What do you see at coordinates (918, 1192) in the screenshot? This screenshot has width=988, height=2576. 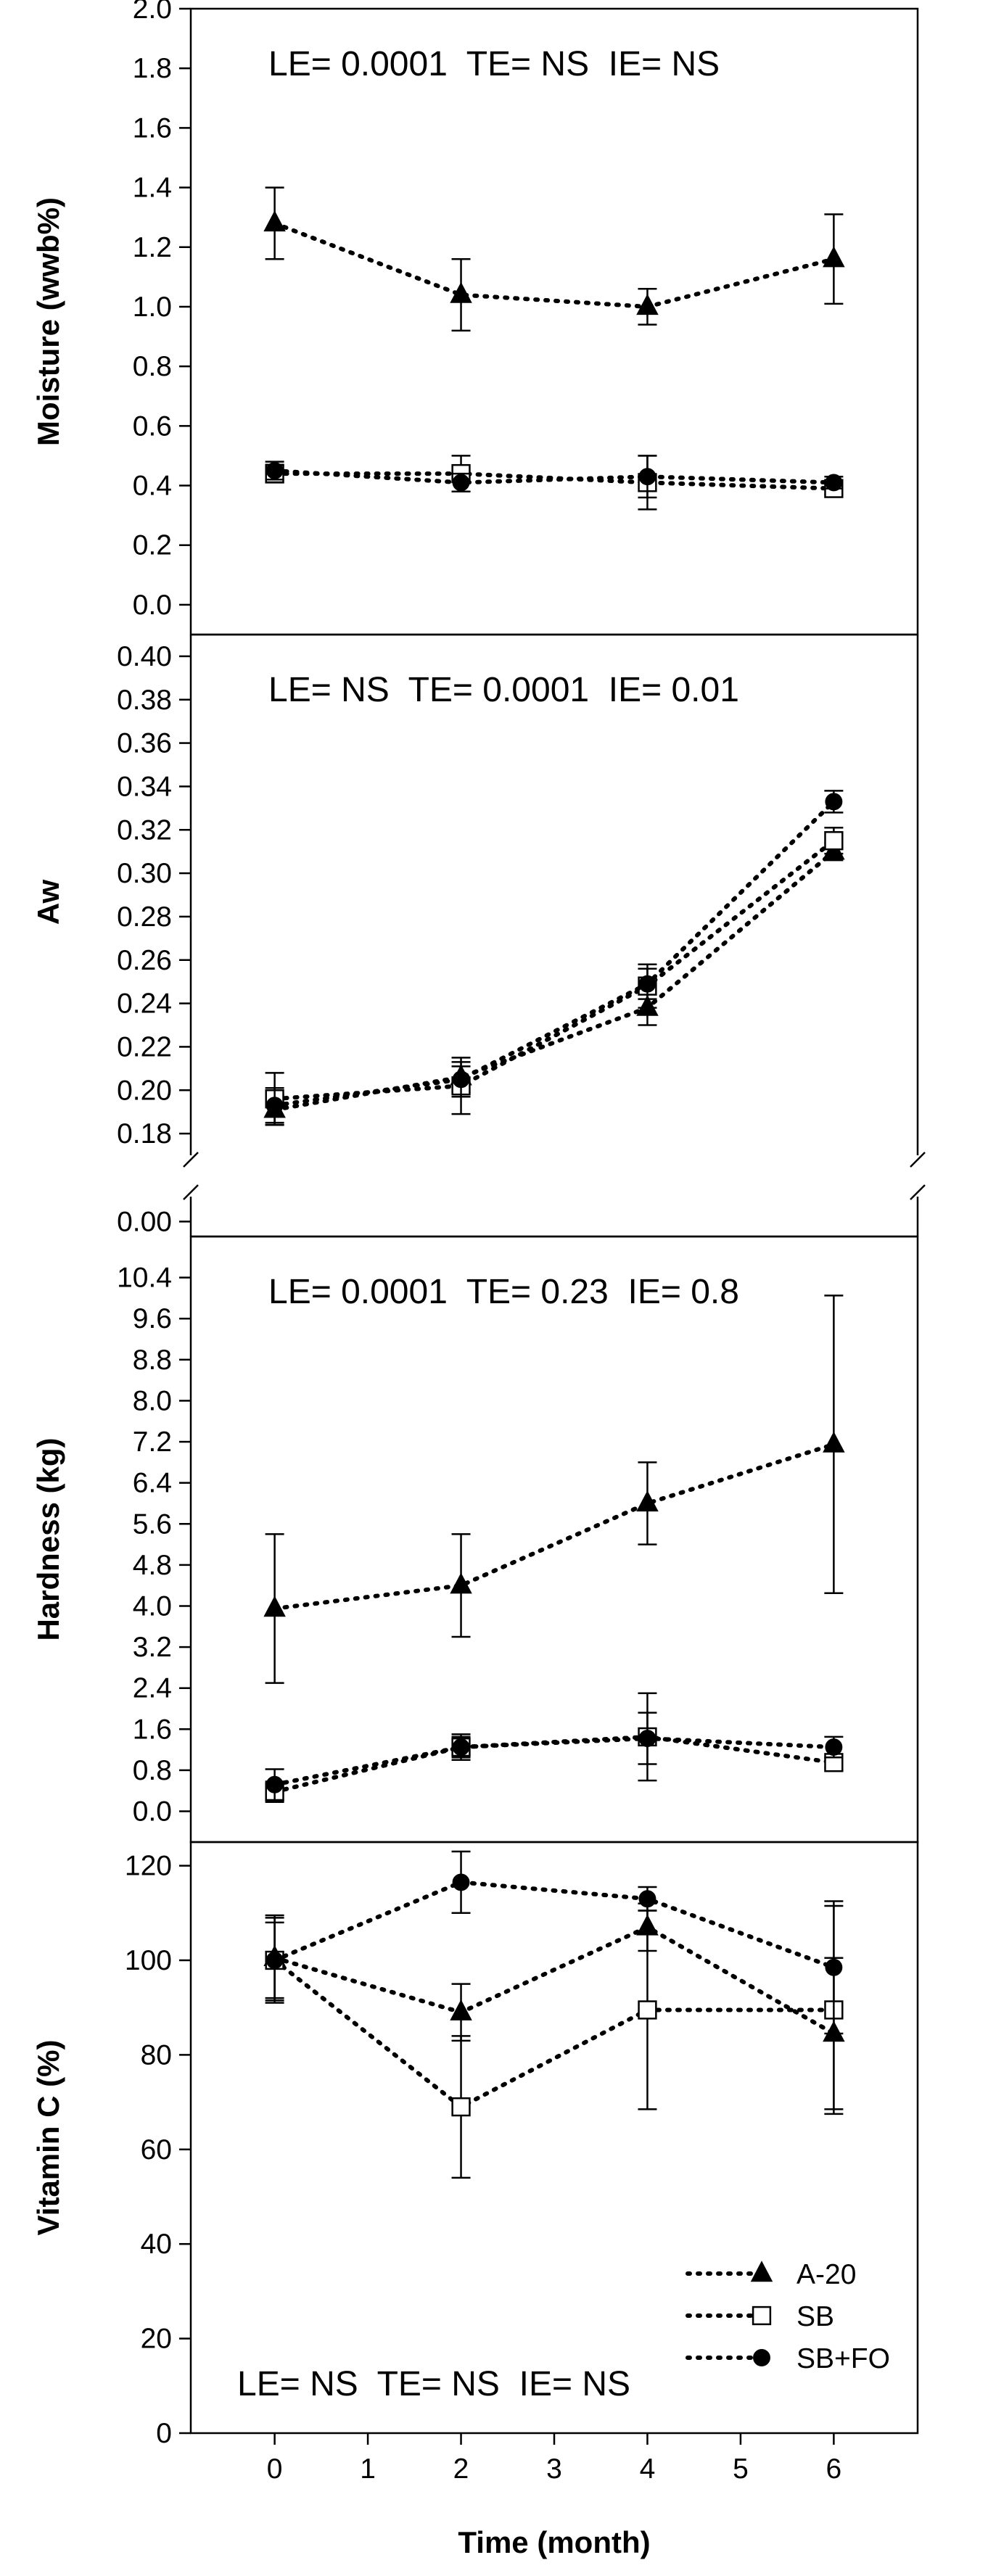 I see `axis-break-mark-right-lower` at bounding box center [918, 1192].